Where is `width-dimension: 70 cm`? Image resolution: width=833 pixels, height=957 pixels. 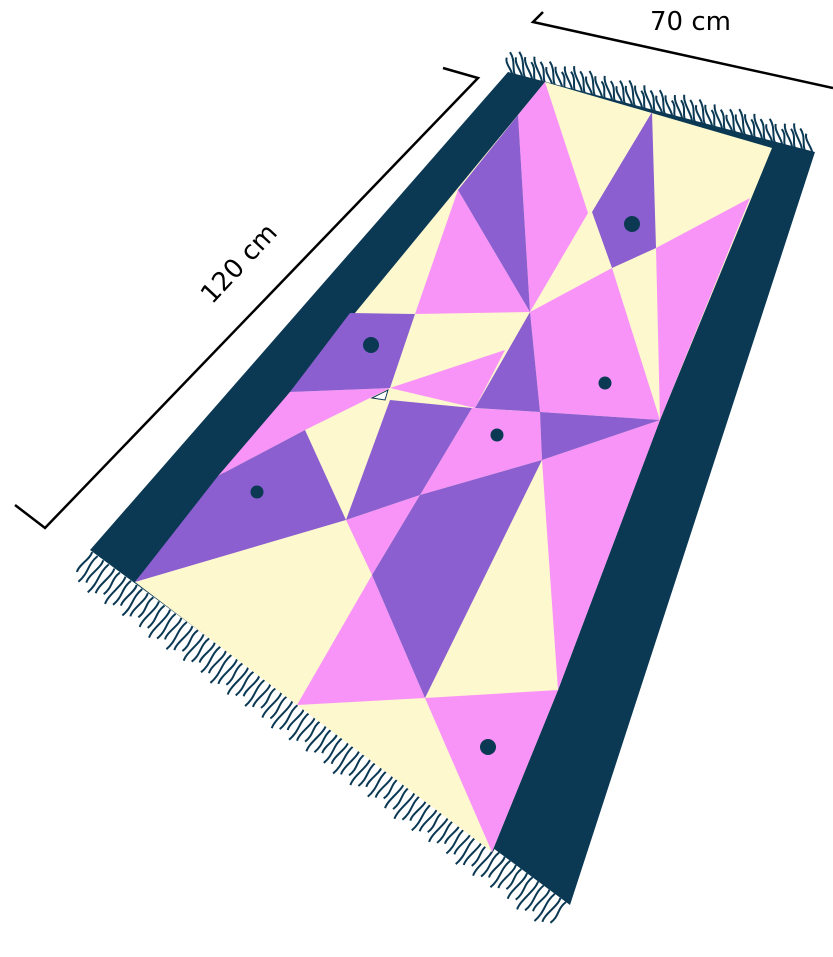
width-dimension: 70 cm is located at coordinates (681, 48).